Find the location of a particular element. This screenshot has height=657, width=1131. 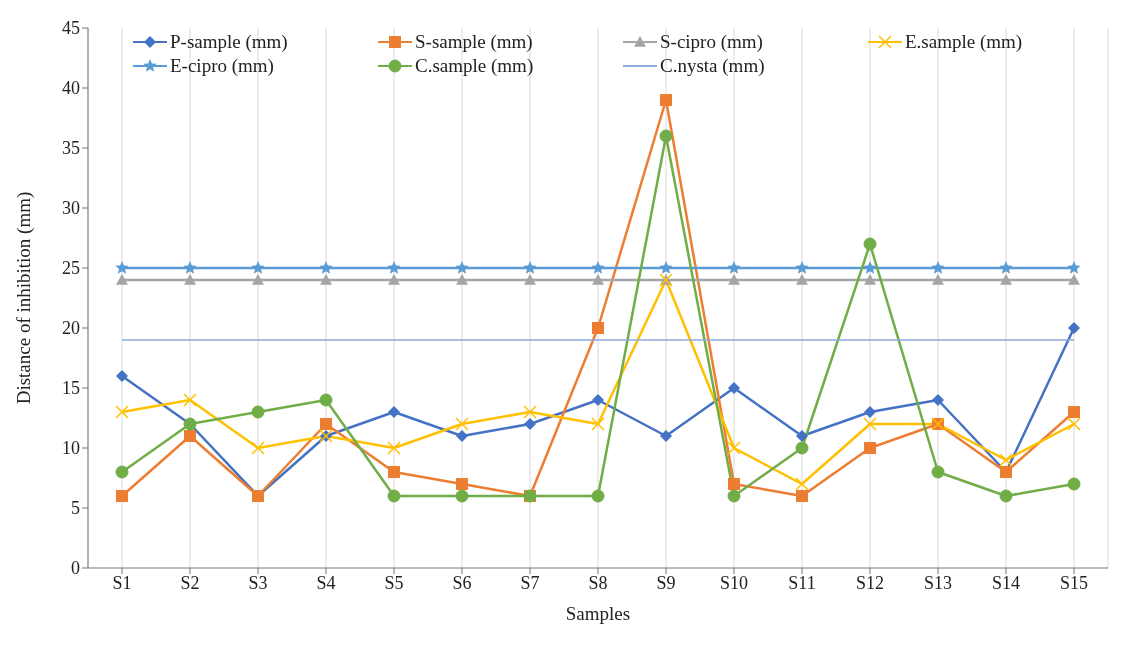

y-tick-label: 30 is located at coordinates (71, 208).